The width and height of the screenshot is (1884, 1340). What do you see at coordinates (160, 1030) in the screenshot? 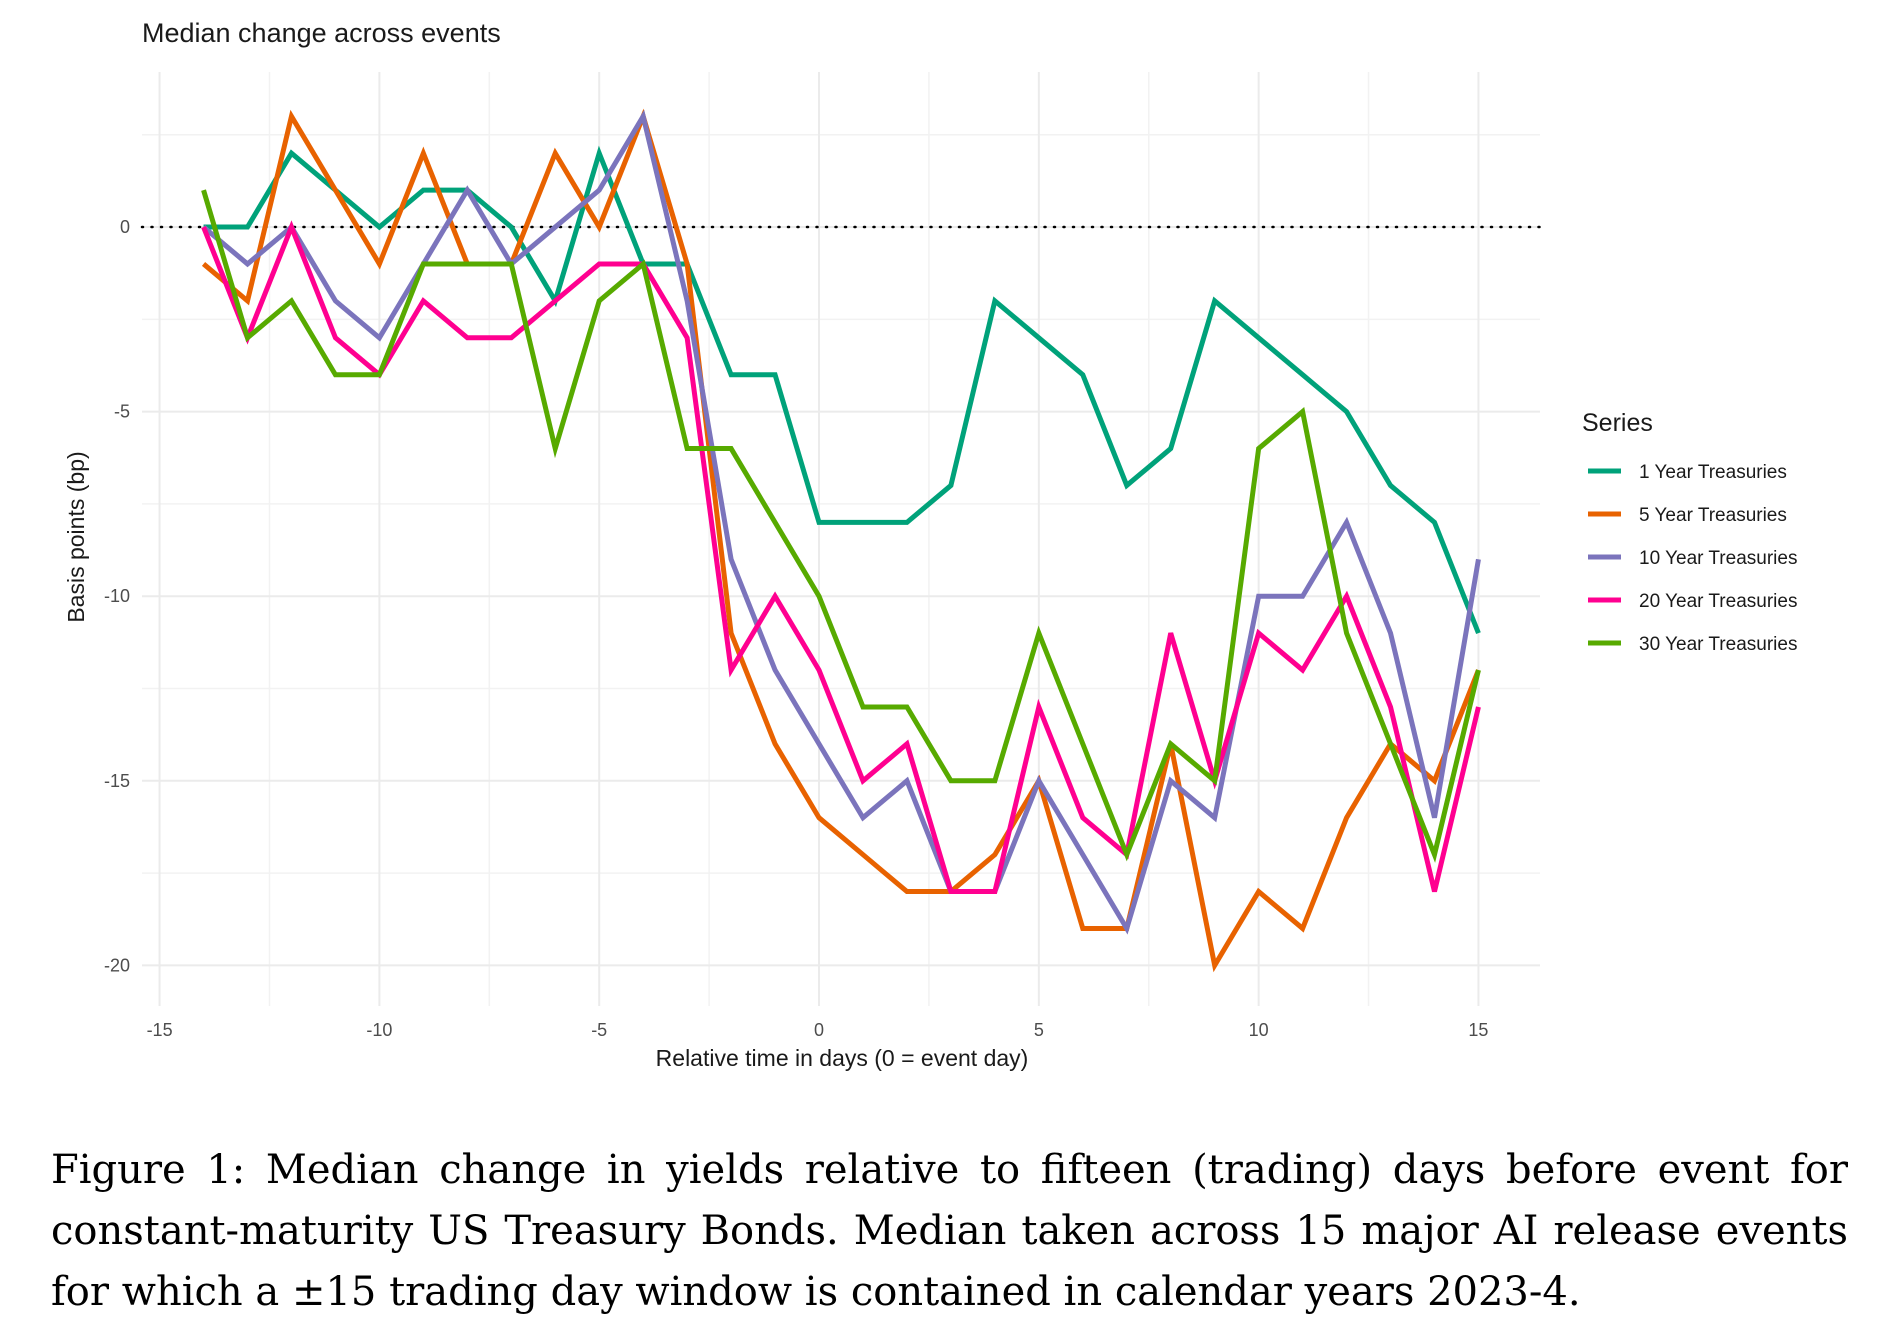
I see `x-tick-label: -15` at bounding box center [160, 1030].